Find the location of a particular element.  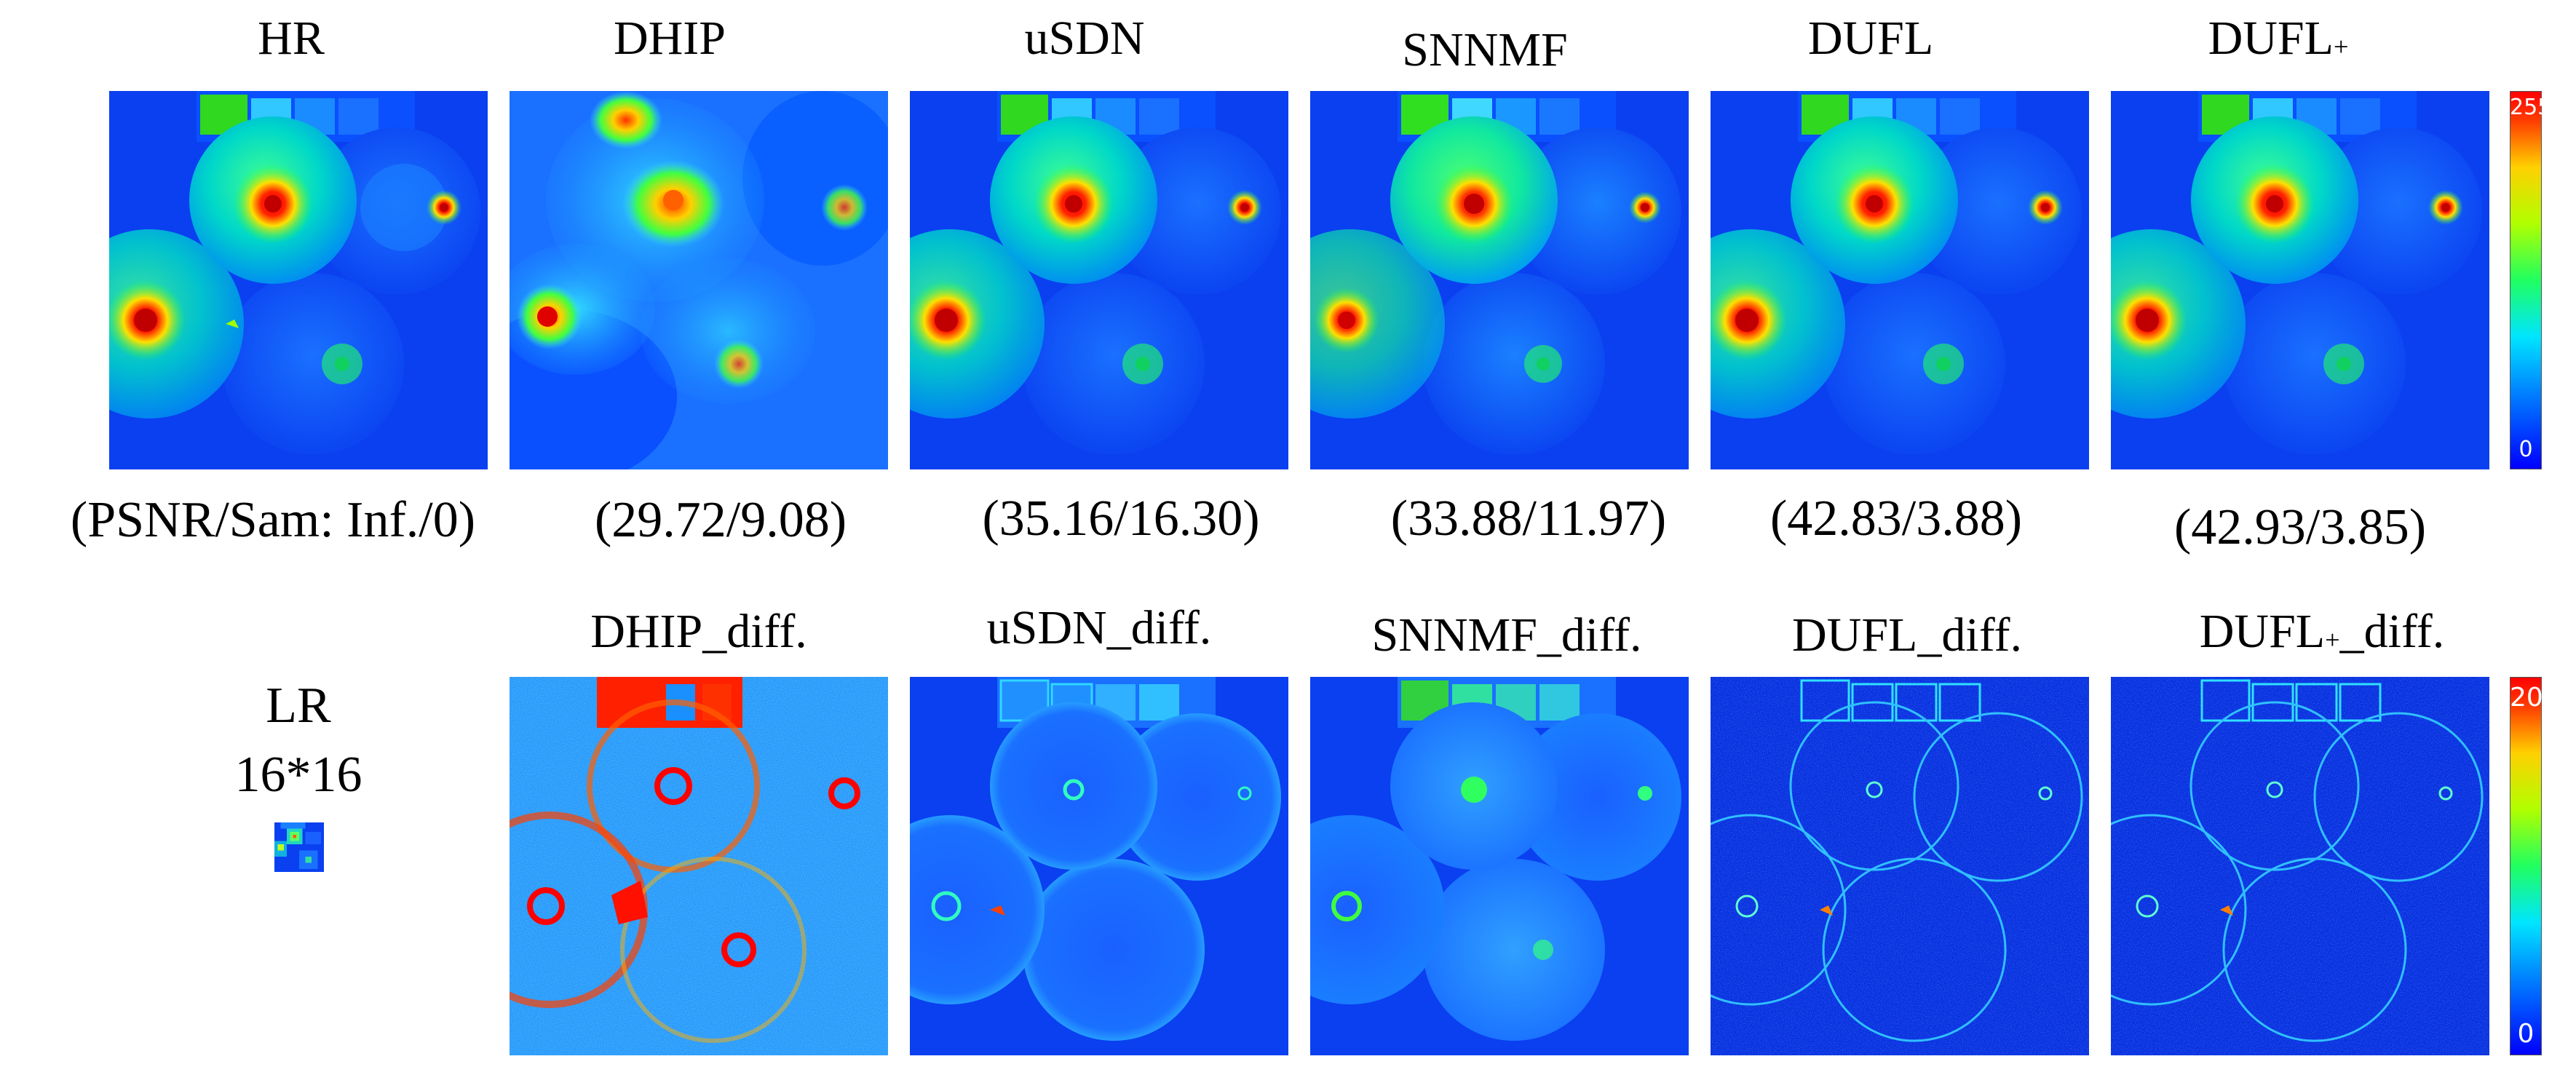

lr-thumbnail-image is located at coordinates (299, 847).